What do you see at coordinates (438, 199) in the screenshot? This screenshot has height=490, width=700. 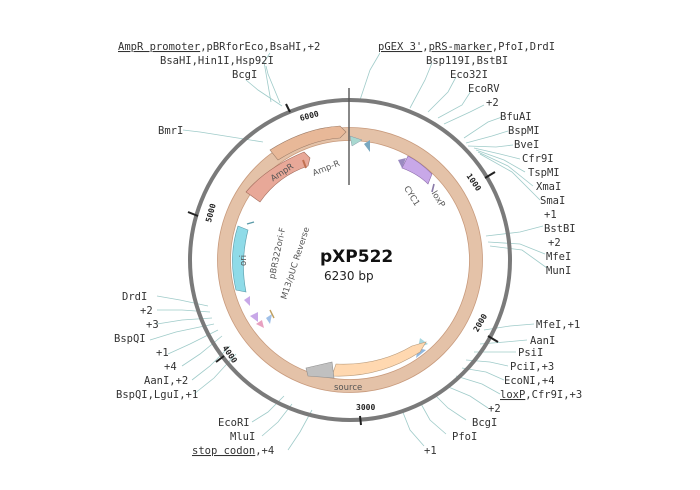 I see `loxp-feature-label: loxP` at bounding box center [438, 199].